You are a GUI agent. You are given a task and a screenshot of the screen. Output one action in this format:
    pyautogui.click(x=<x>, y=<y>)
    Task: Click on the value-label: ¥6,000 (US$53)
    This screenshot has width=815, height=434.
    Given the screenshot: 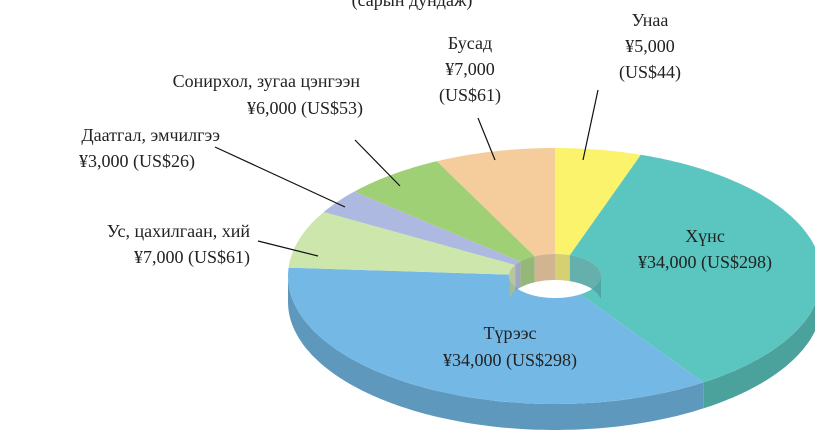 What is the action you would take?
    pyautogui.click(x=305, y=108)
    